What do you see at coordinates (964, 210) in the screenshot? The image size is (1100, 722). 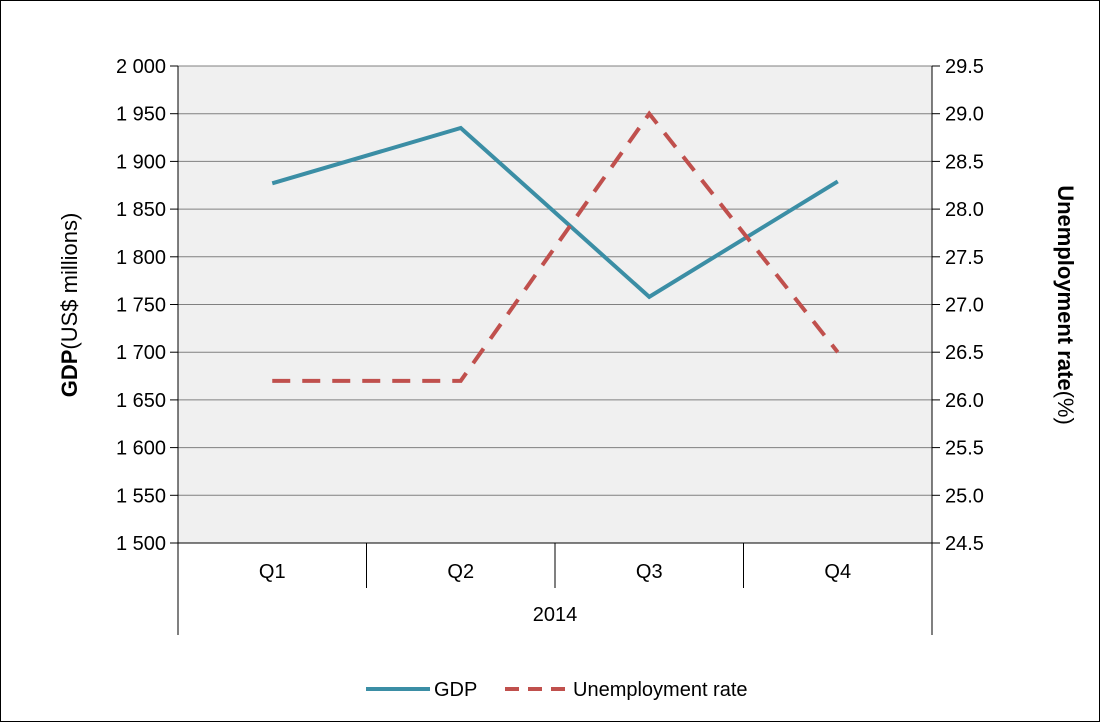 I see `right-tick-label: 28.0` at bounding box center [964, 210].